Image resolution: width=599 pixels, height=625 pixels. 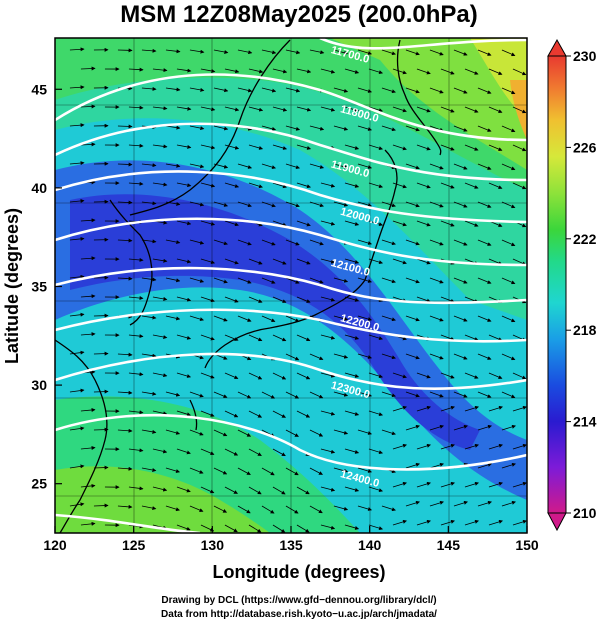 I want to click on field-orange, so click(x=518, y=110).